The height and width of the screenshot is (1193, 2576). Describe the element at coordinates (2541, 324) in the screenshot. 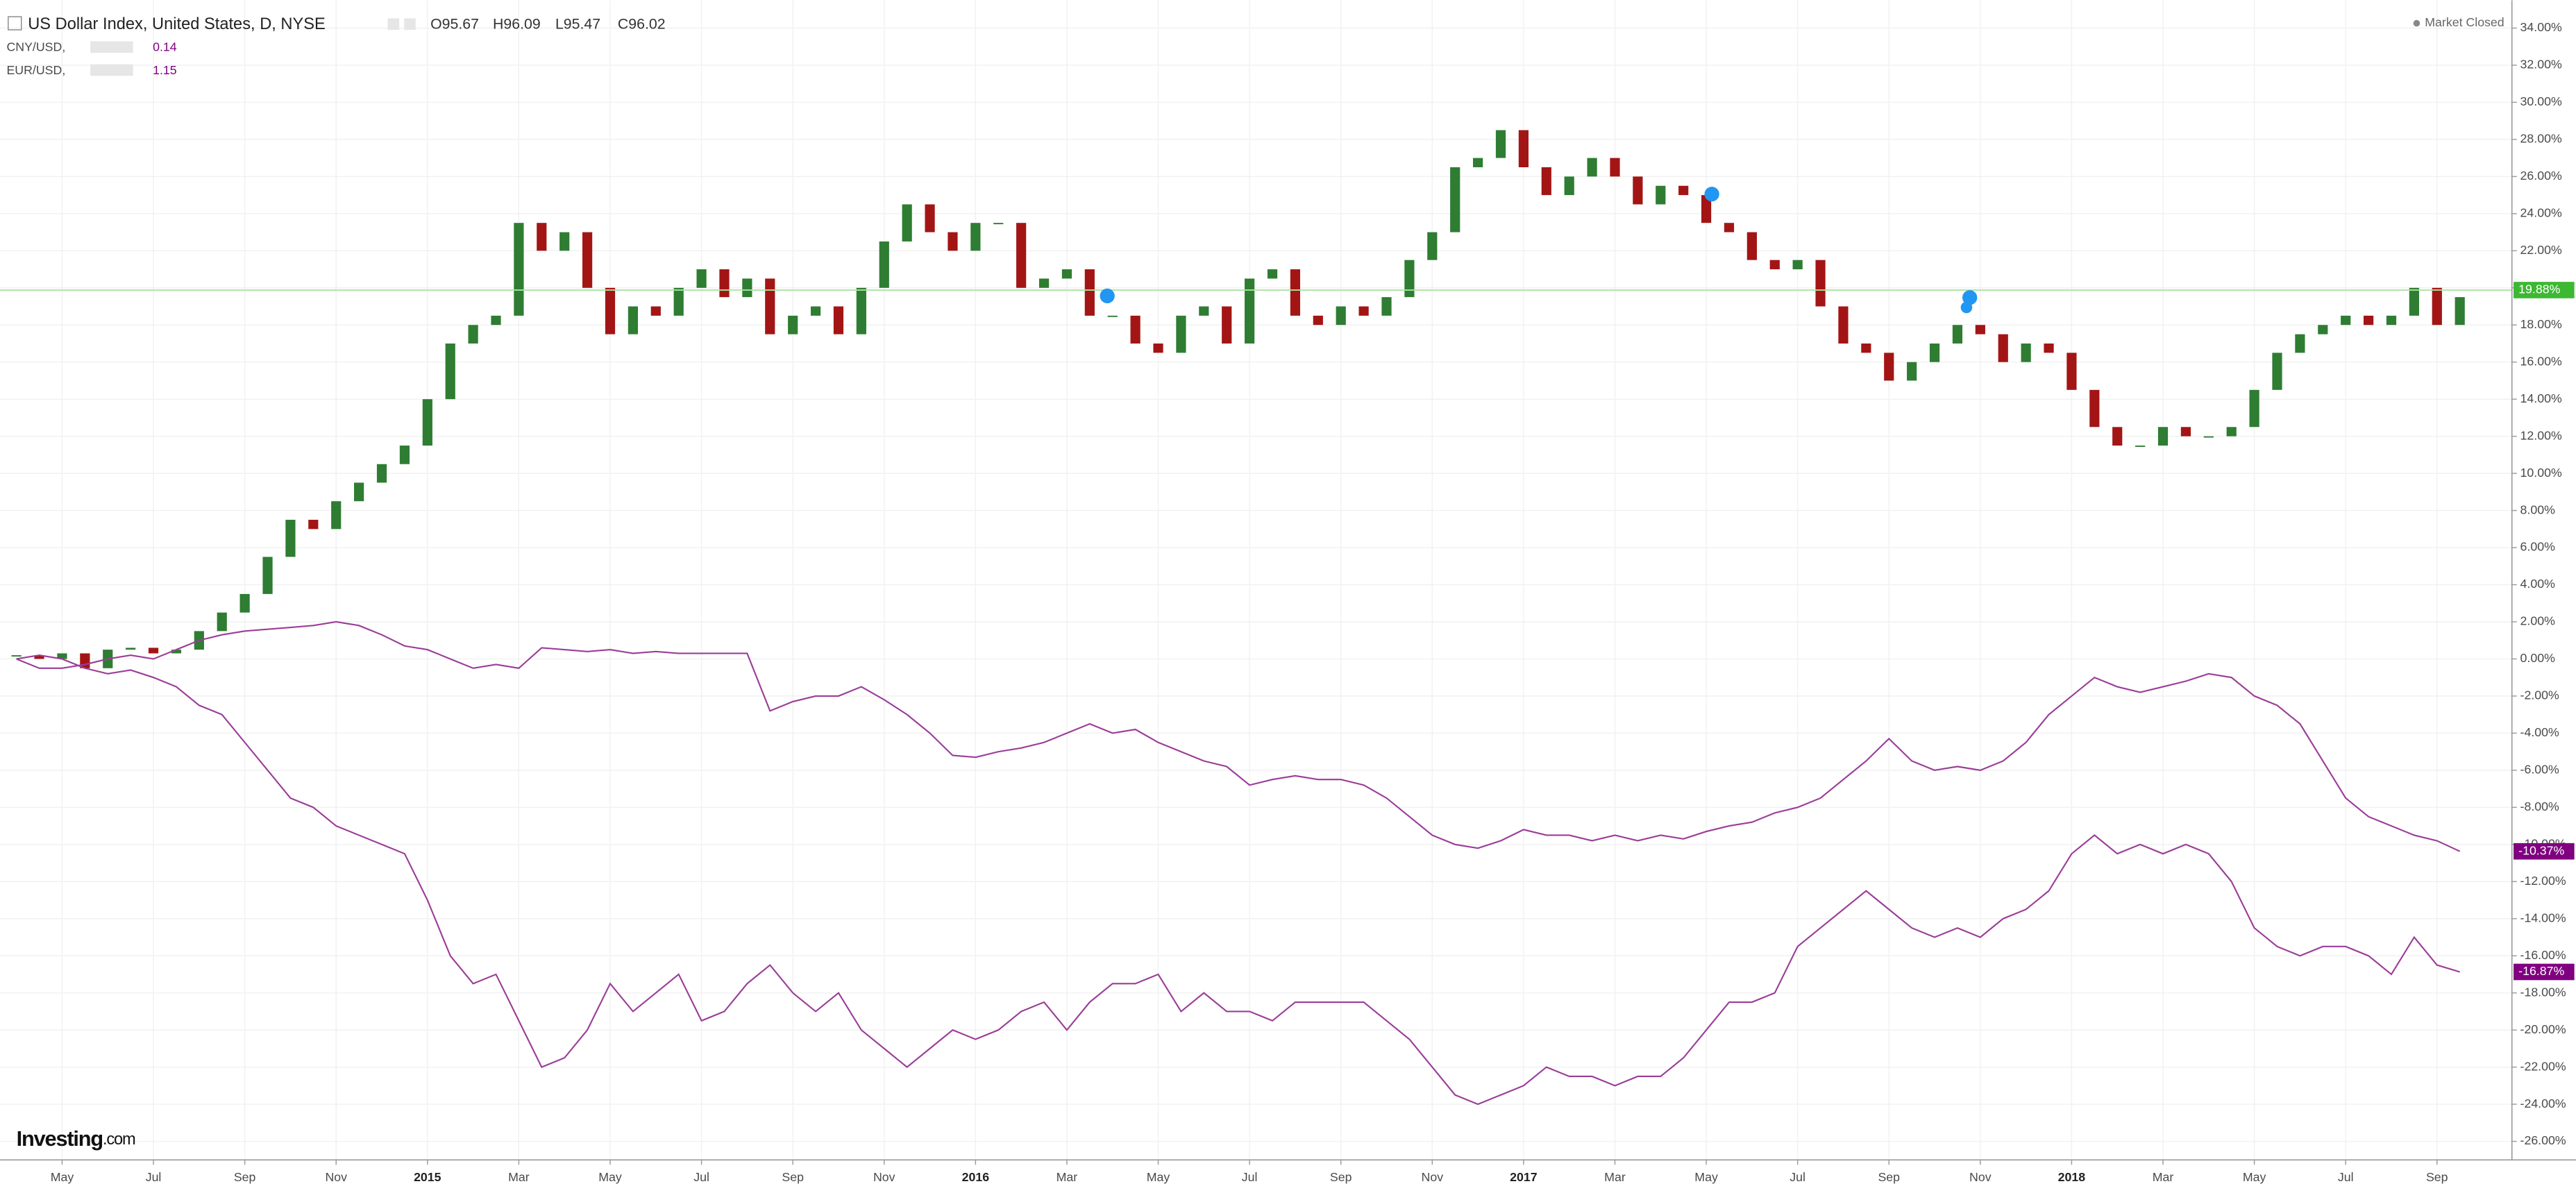

I see `y-tick-label: 18.00%` at that location.